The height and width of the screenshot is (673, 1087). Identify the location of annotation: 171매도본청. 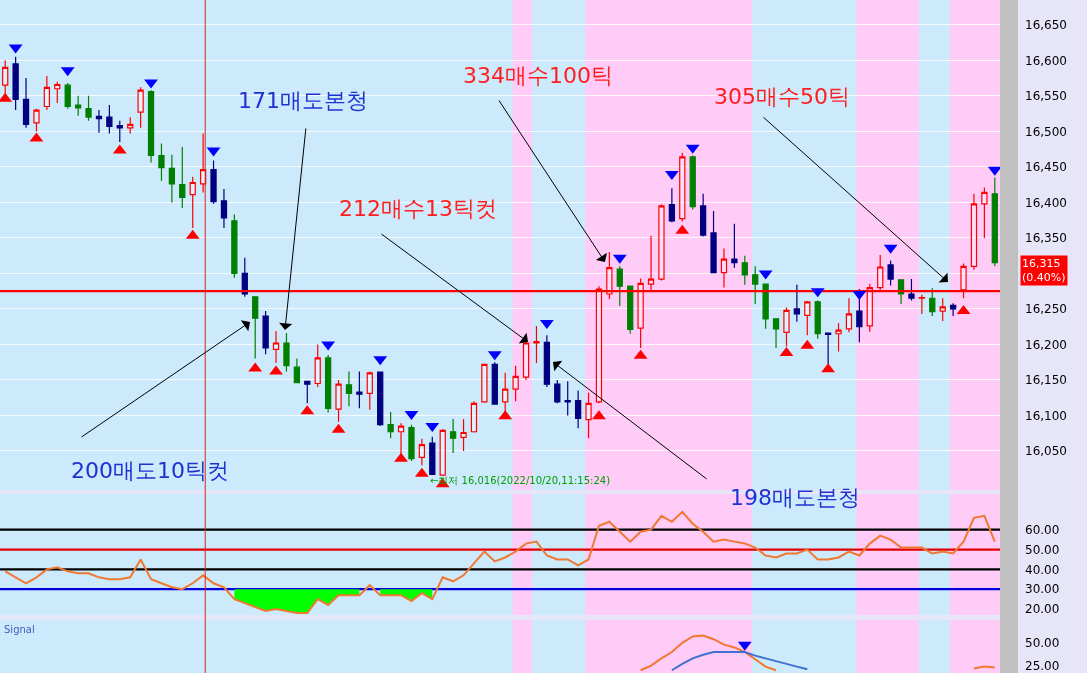
(303, 100).